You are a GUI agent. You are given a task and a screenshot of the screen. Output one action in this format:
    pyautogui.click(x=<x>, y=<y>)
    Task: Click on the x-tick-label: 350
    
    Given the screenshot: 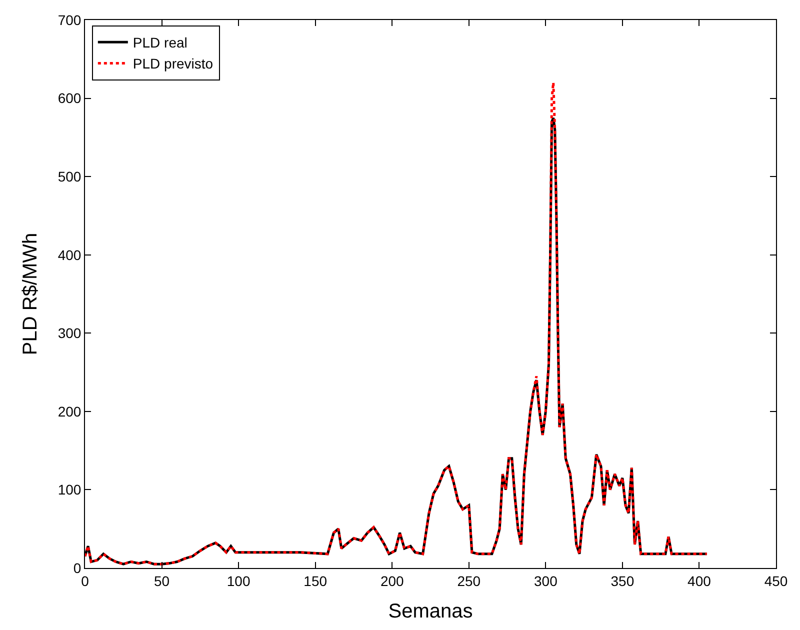 What is the action you would take?
    pyautogui.click(x=622, y=580)
    